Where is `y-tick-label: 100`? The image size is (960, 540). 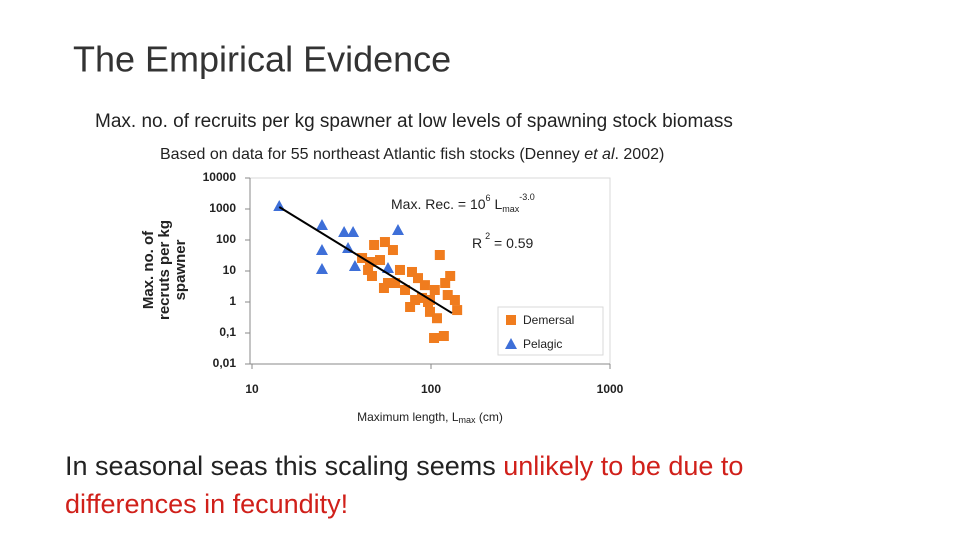 y-tick-label: 100 is located at coordinates (226, 239).